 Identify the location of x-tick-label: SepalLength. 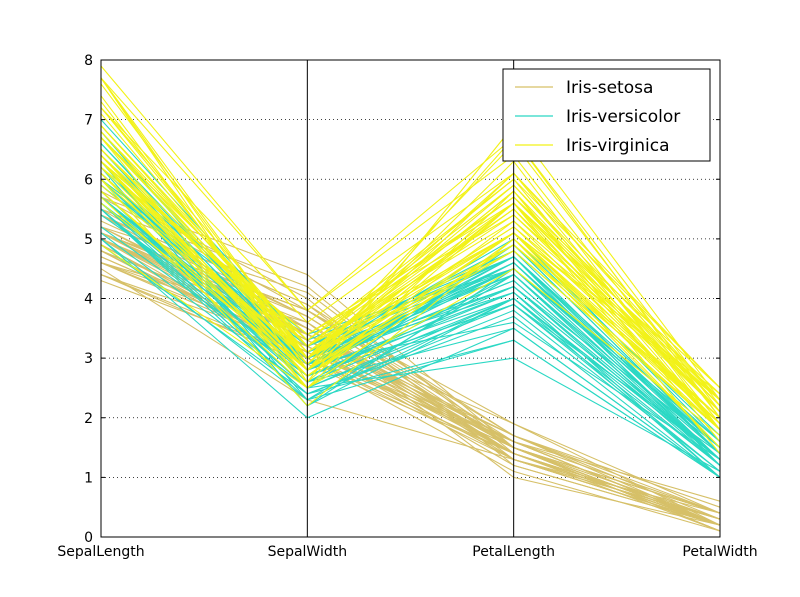
(100, 552).